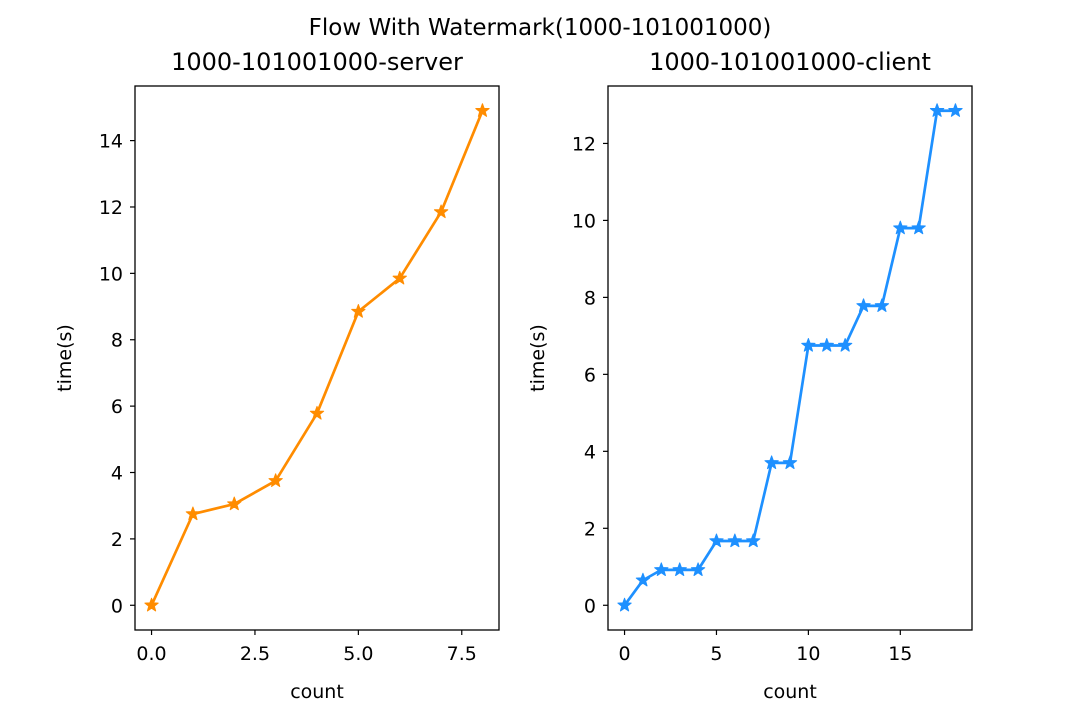 The height and width of the screenshot is (720, 1080). What do you see at coordinates (590, 298) in the screenshot?
I see `client-y-tick-label: 8` at bounding box center [590, 298].